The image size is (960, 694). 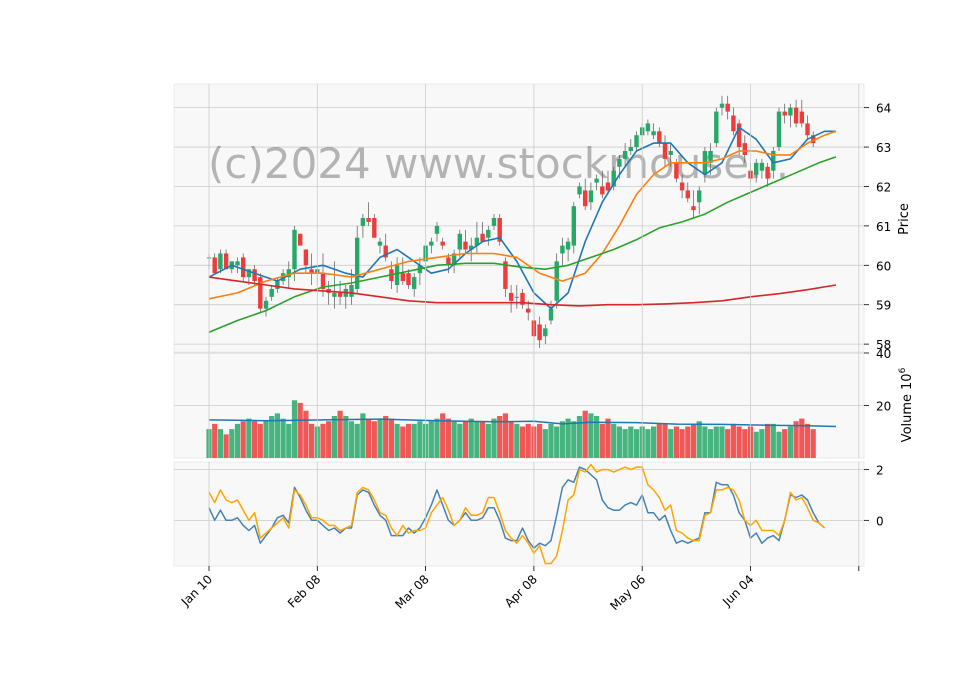 What do you see at coordinates (522, 291) in the screenshot?
I see `moving-average-line-ma-longest` at bounding box center [522, 291].